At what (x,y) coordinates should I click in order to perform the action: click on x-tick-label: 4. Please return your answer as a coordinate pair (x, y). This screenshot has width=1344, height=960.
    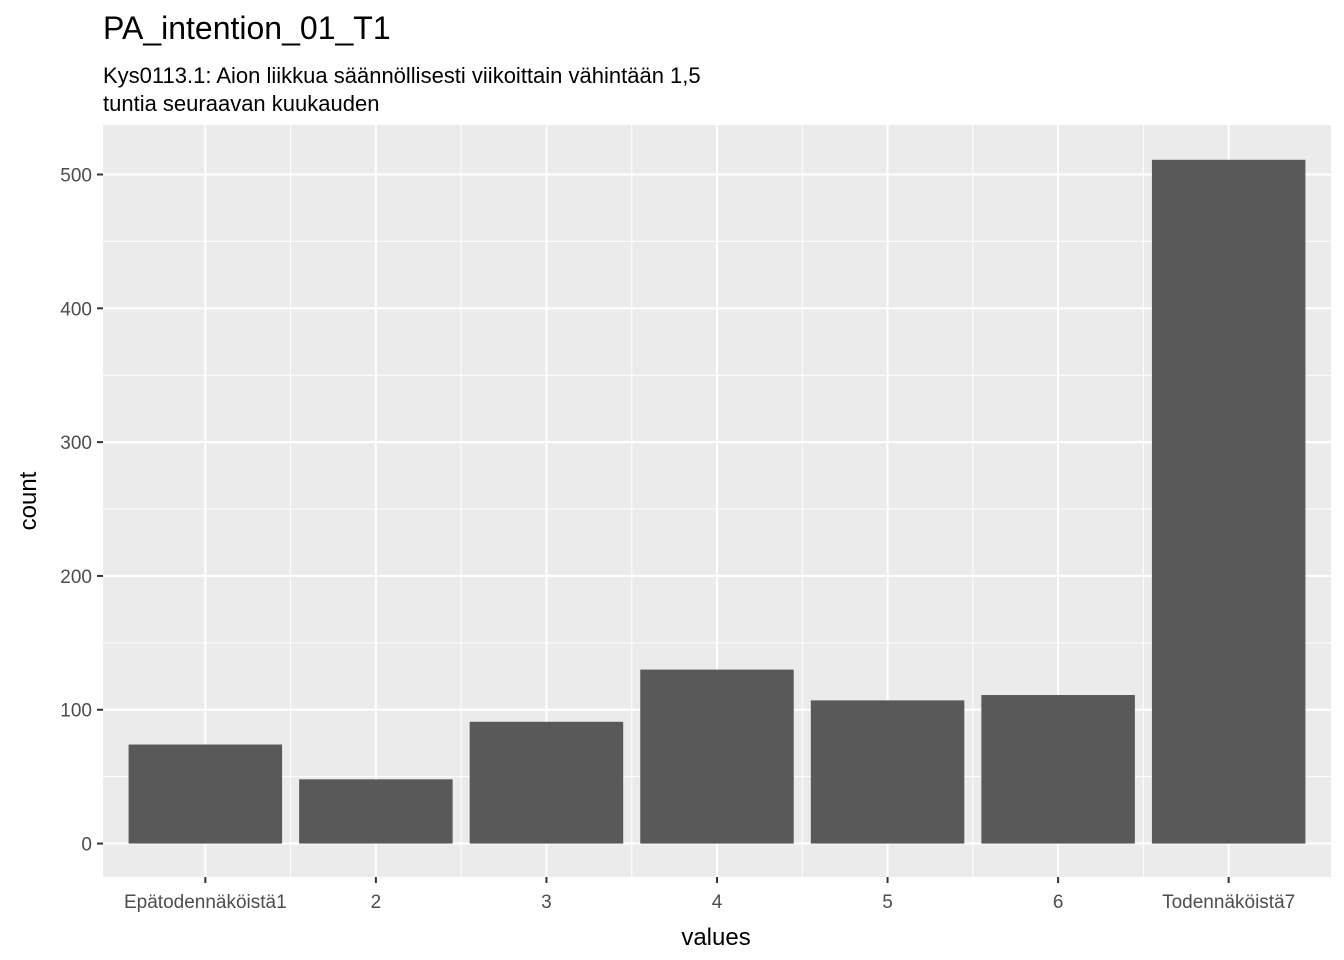
    Looking at the image, I should click on (717, 902).